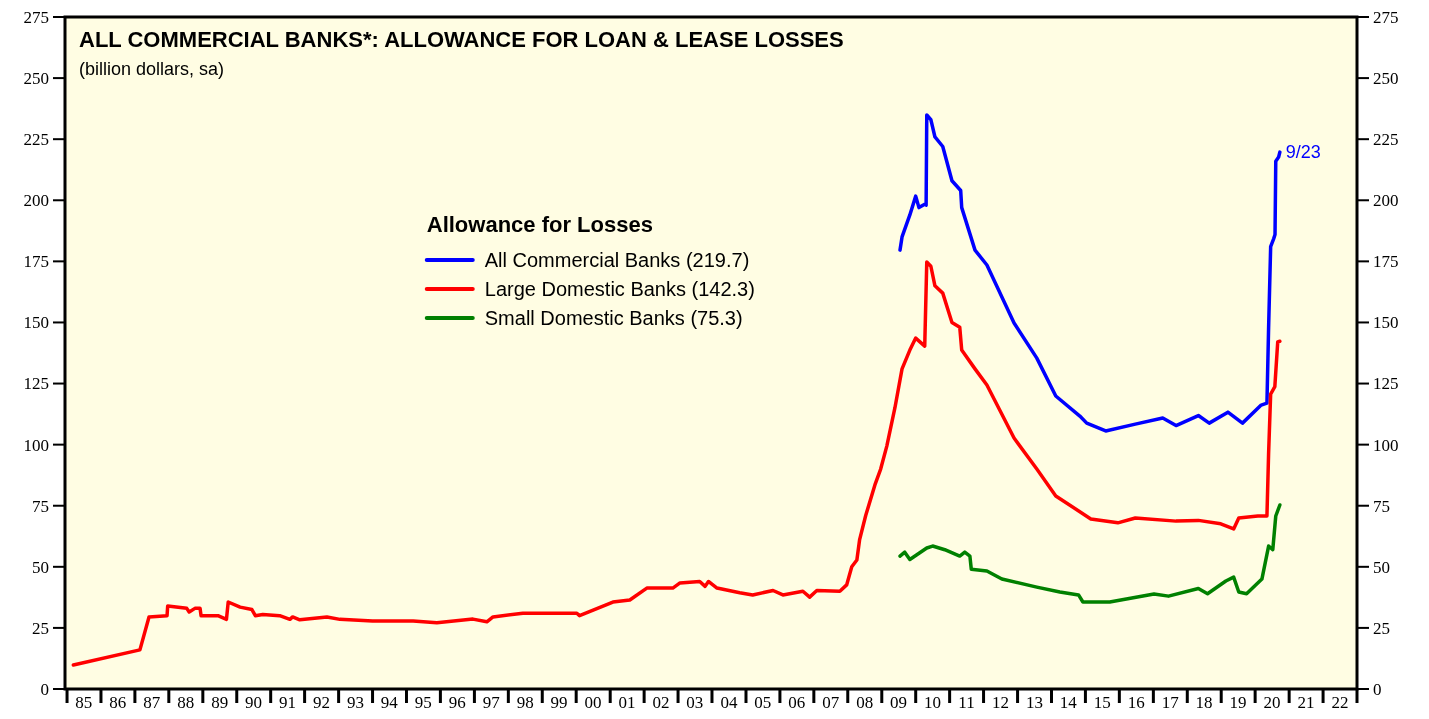 Image resolution: width=1429 pixels, height=719 pixels. Describe the element at coordinates (1386, 384) in the screenshot. I see `y2-tick-label: 125` at that location.